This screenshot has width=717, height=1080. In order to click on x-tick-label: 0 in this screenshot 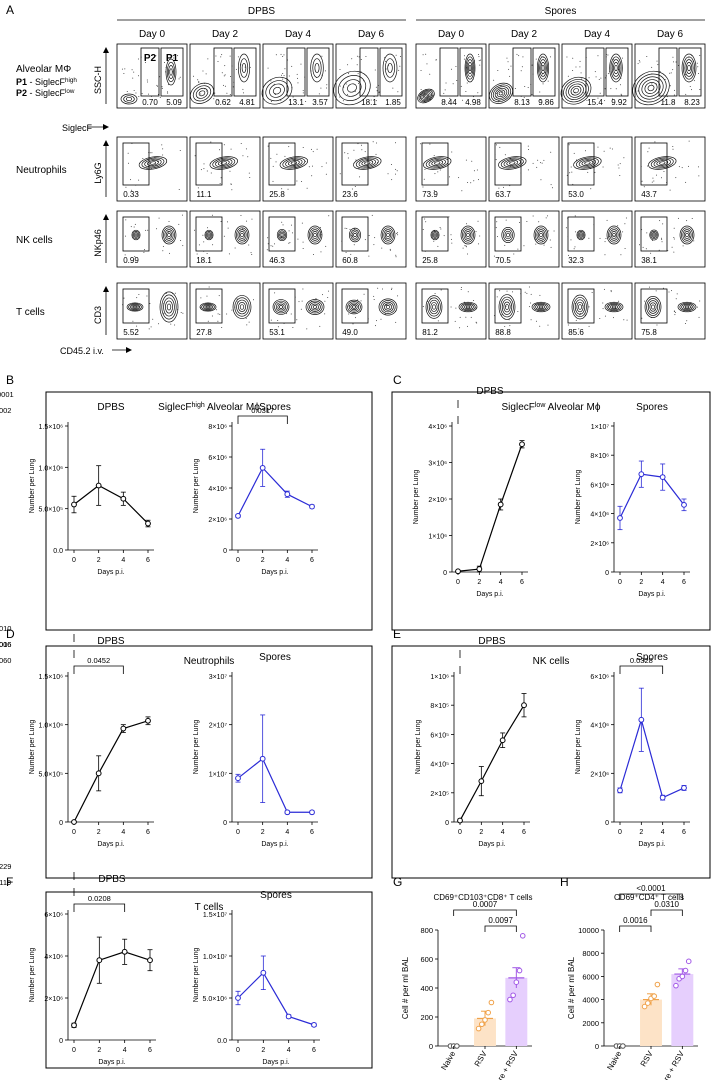, I will do `click(460, 832)`.